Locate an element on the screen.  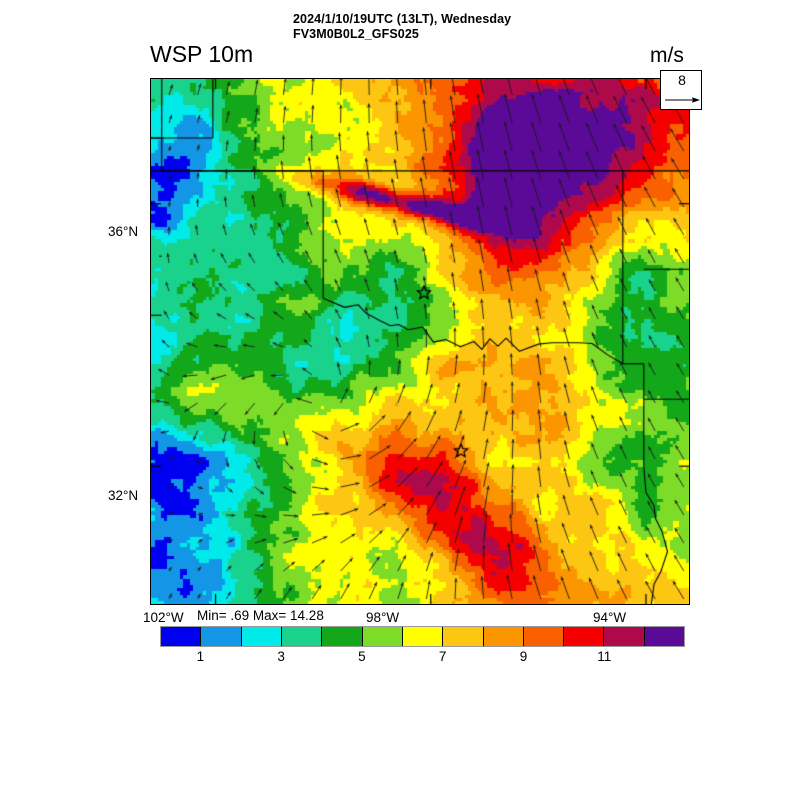
lat-tick-36n: 36°N is located at coordinates (123, 231).